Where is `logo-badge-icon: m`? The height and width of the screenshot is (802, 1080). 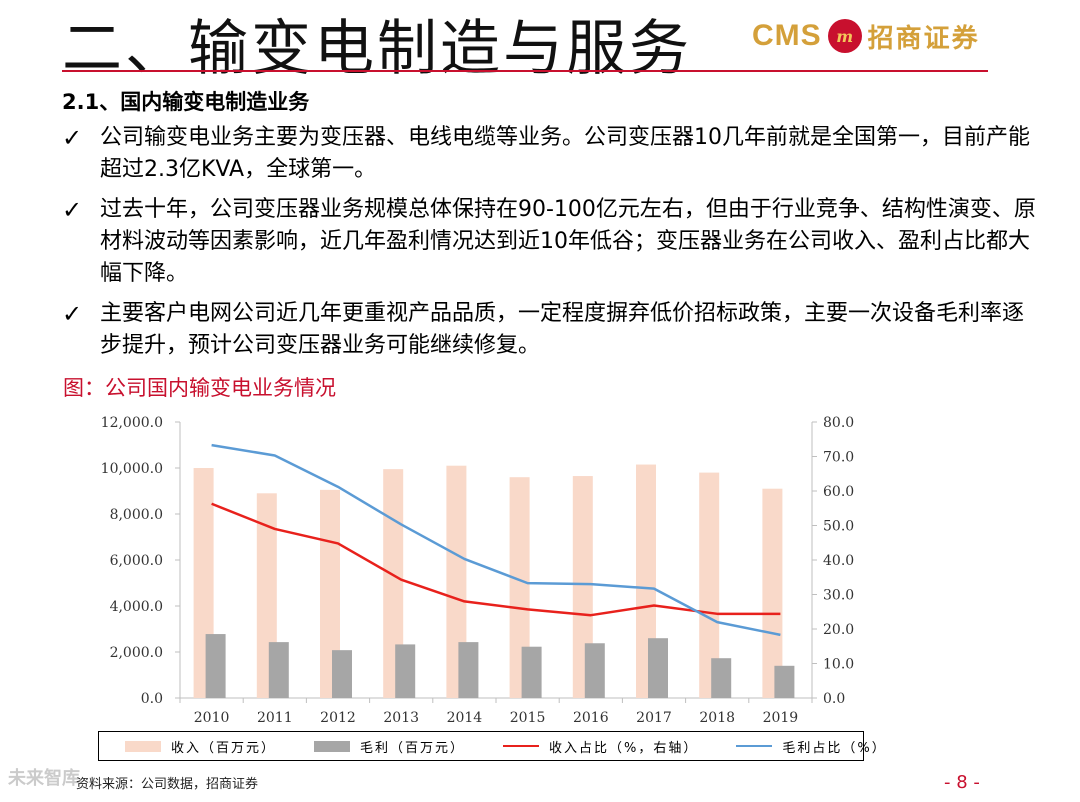 logo-badge-icon: m is located at coordinates (844, 36).